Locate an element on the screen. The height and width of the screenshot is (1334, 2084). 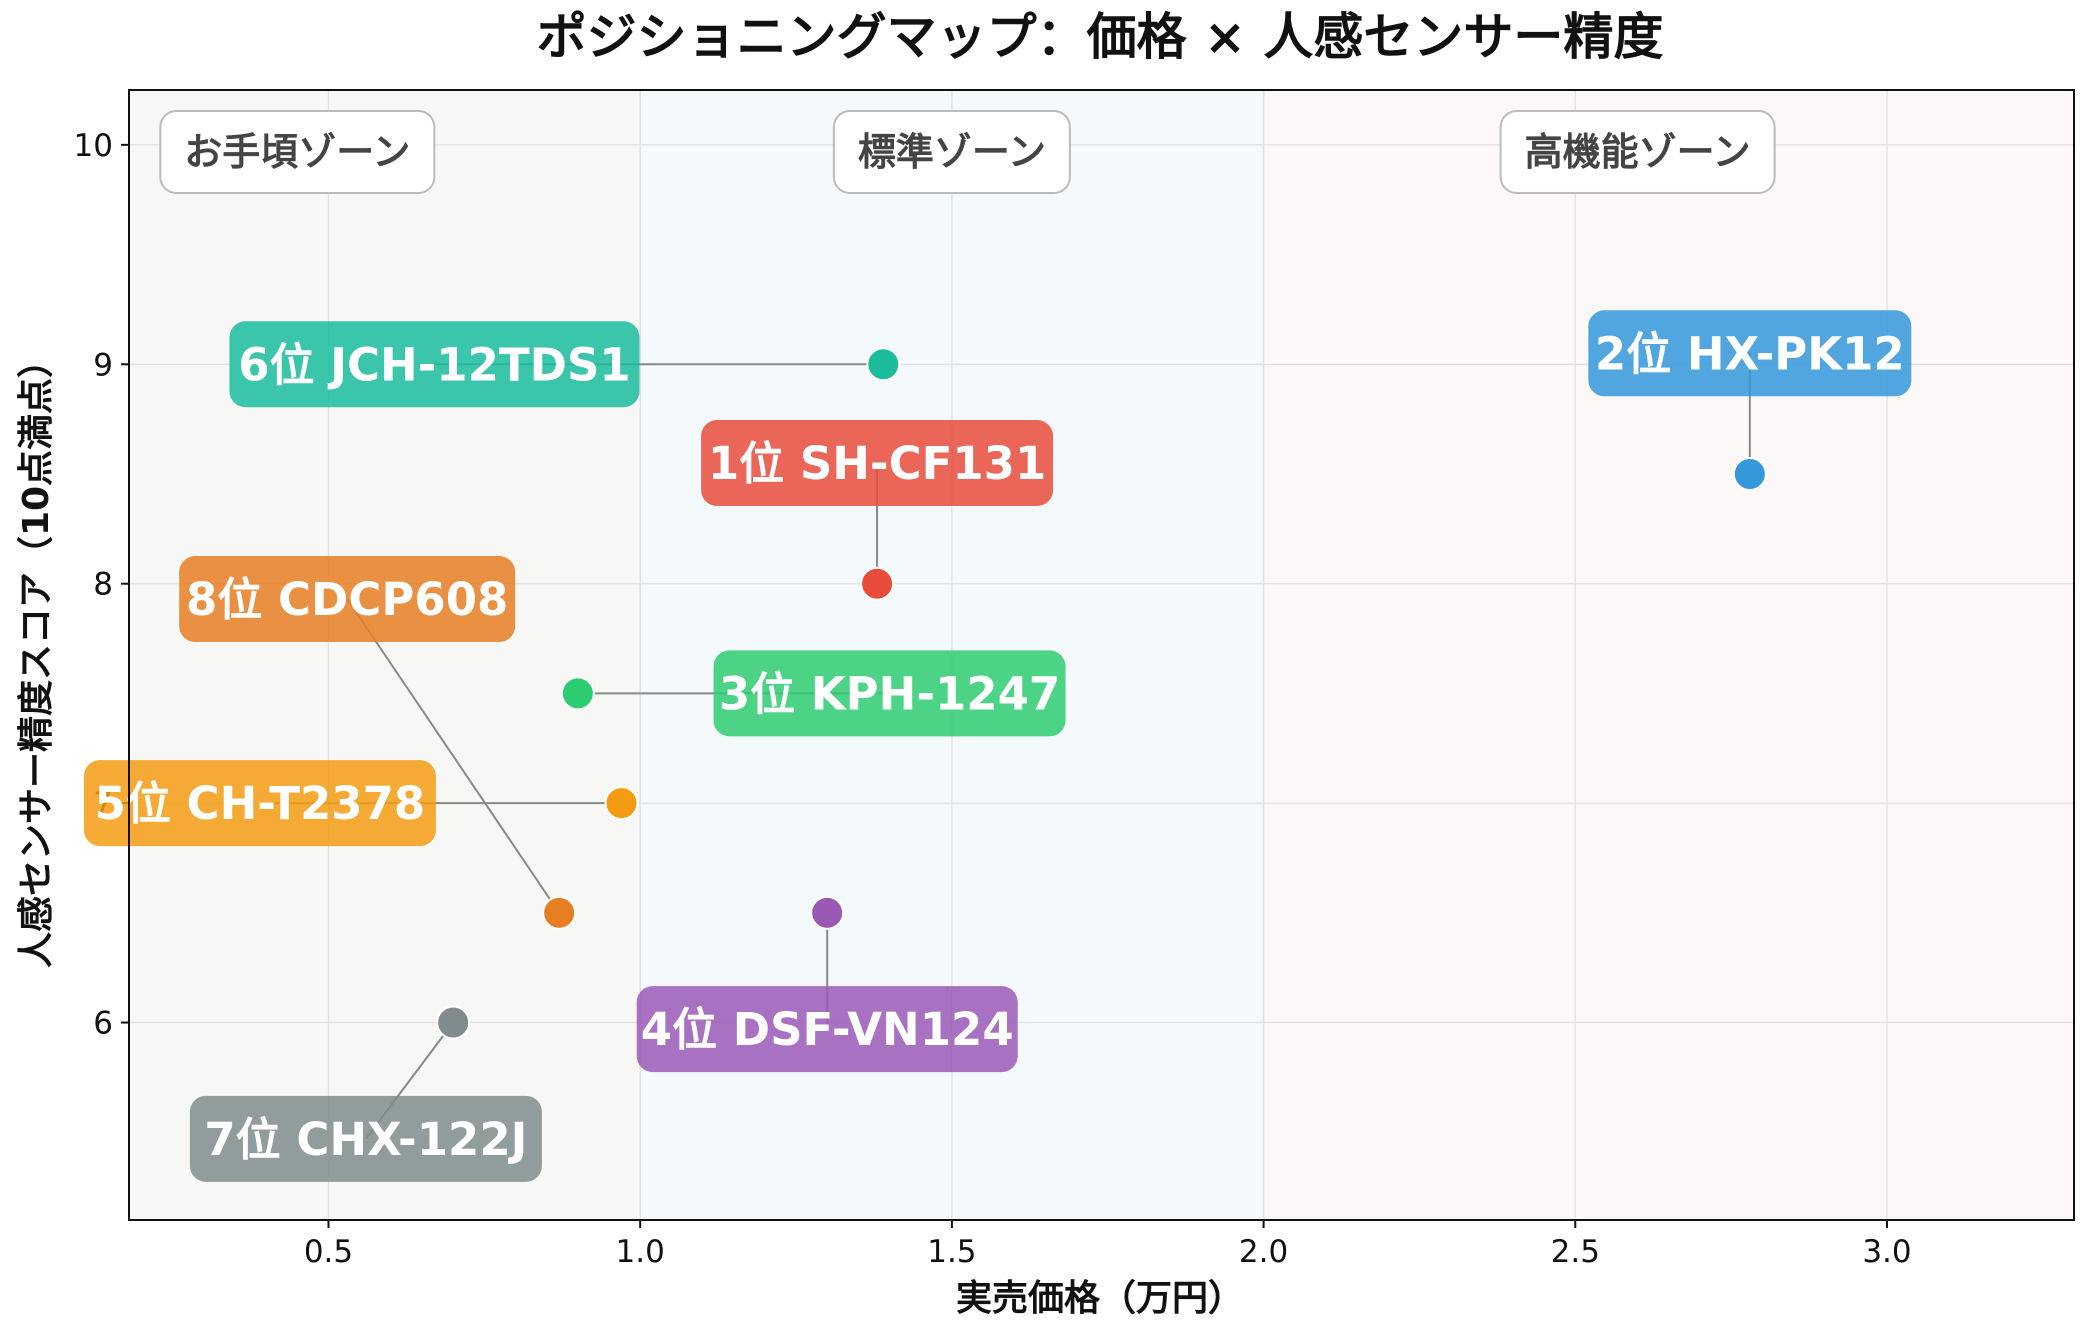
zone-labels: お手頃ゾーン 標準ゾーン 高機能ゾーン is located at coordinates (967, 152).